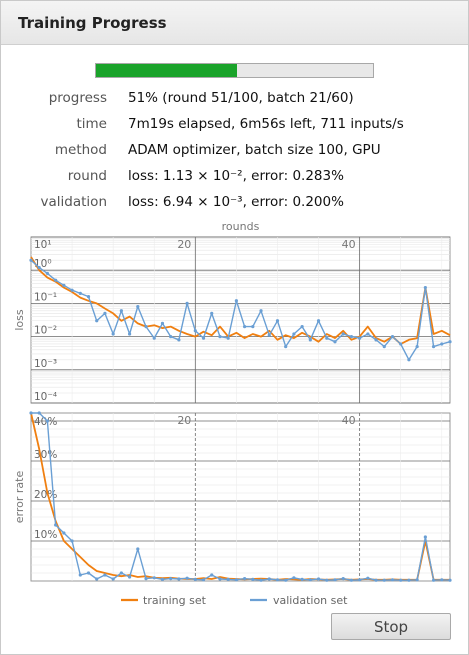 This screenshot has width=469, height=655. What do you see at coordinates (175, 600) in the screenshot?
I see `legend-training-label: training set` at bounding box center [175, 600].